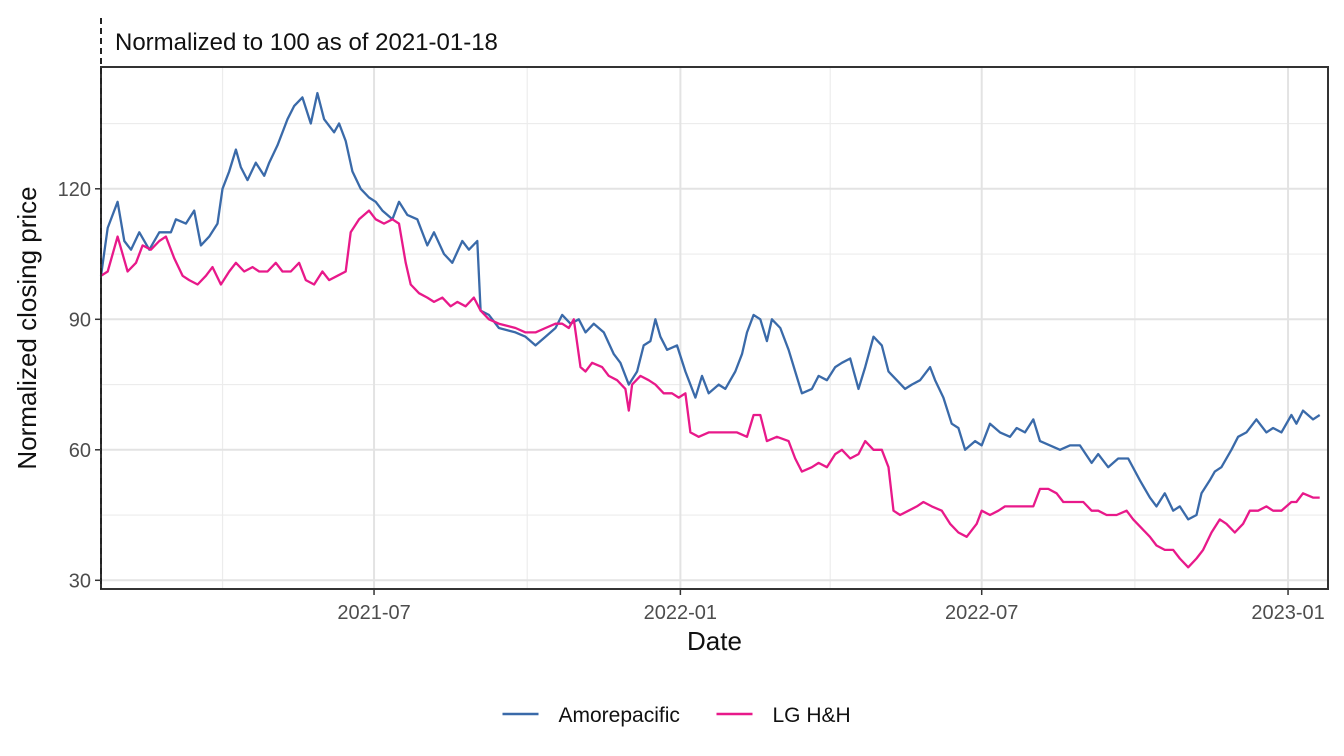 The width and height of the screenshot is (1344, 756). What do you see at coordinates (1287, 613) in the screenshot?
I see `x-tick-label: 2023-01` at bounding box center [1287, 613].